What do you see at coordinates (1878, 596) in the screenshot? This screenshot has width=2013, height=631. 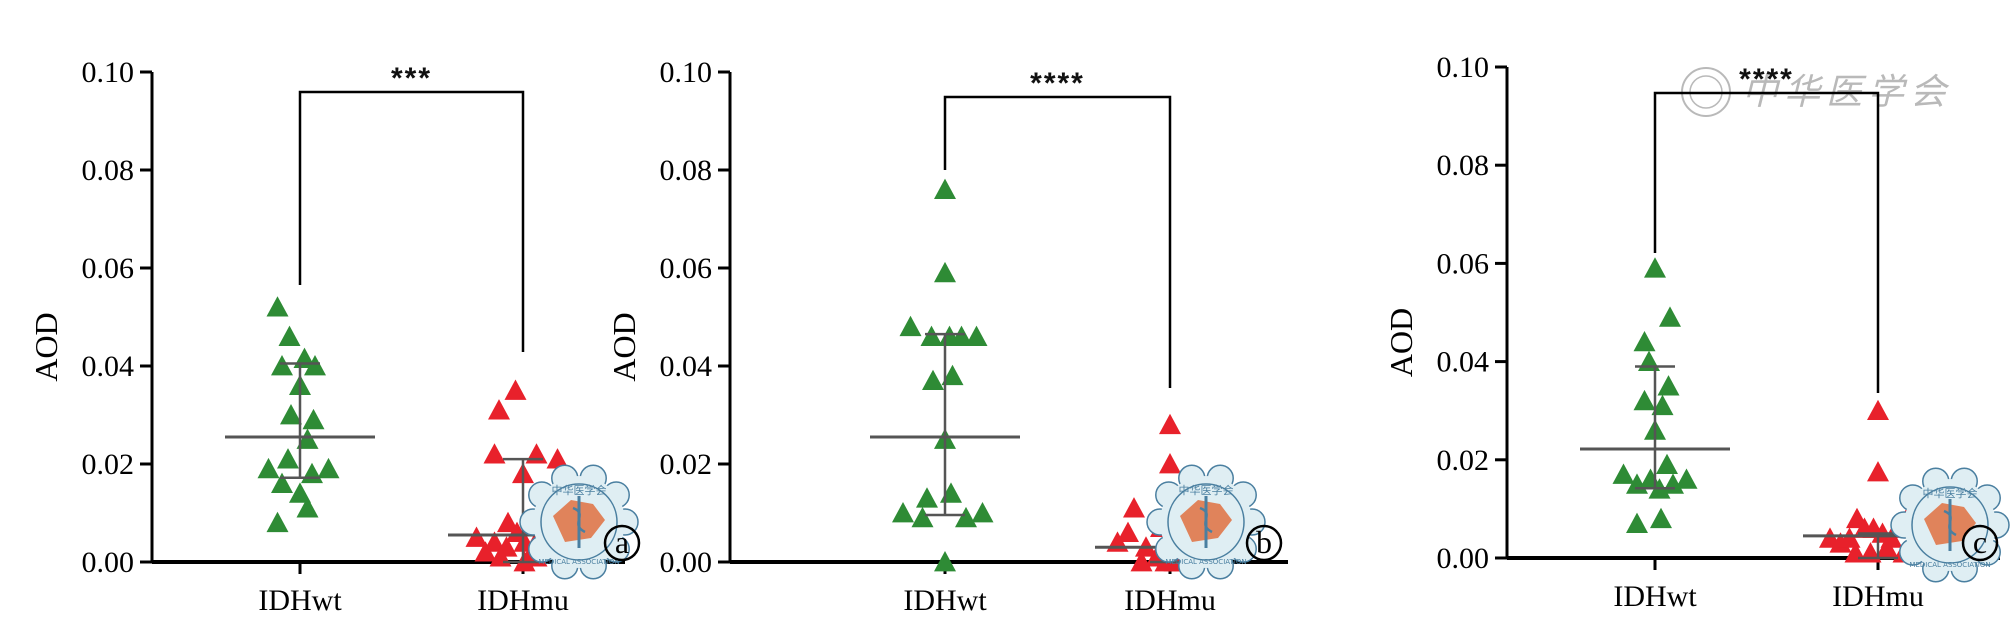 I see `x-category-label: IDHmu` at bounding box center [1878, 596].